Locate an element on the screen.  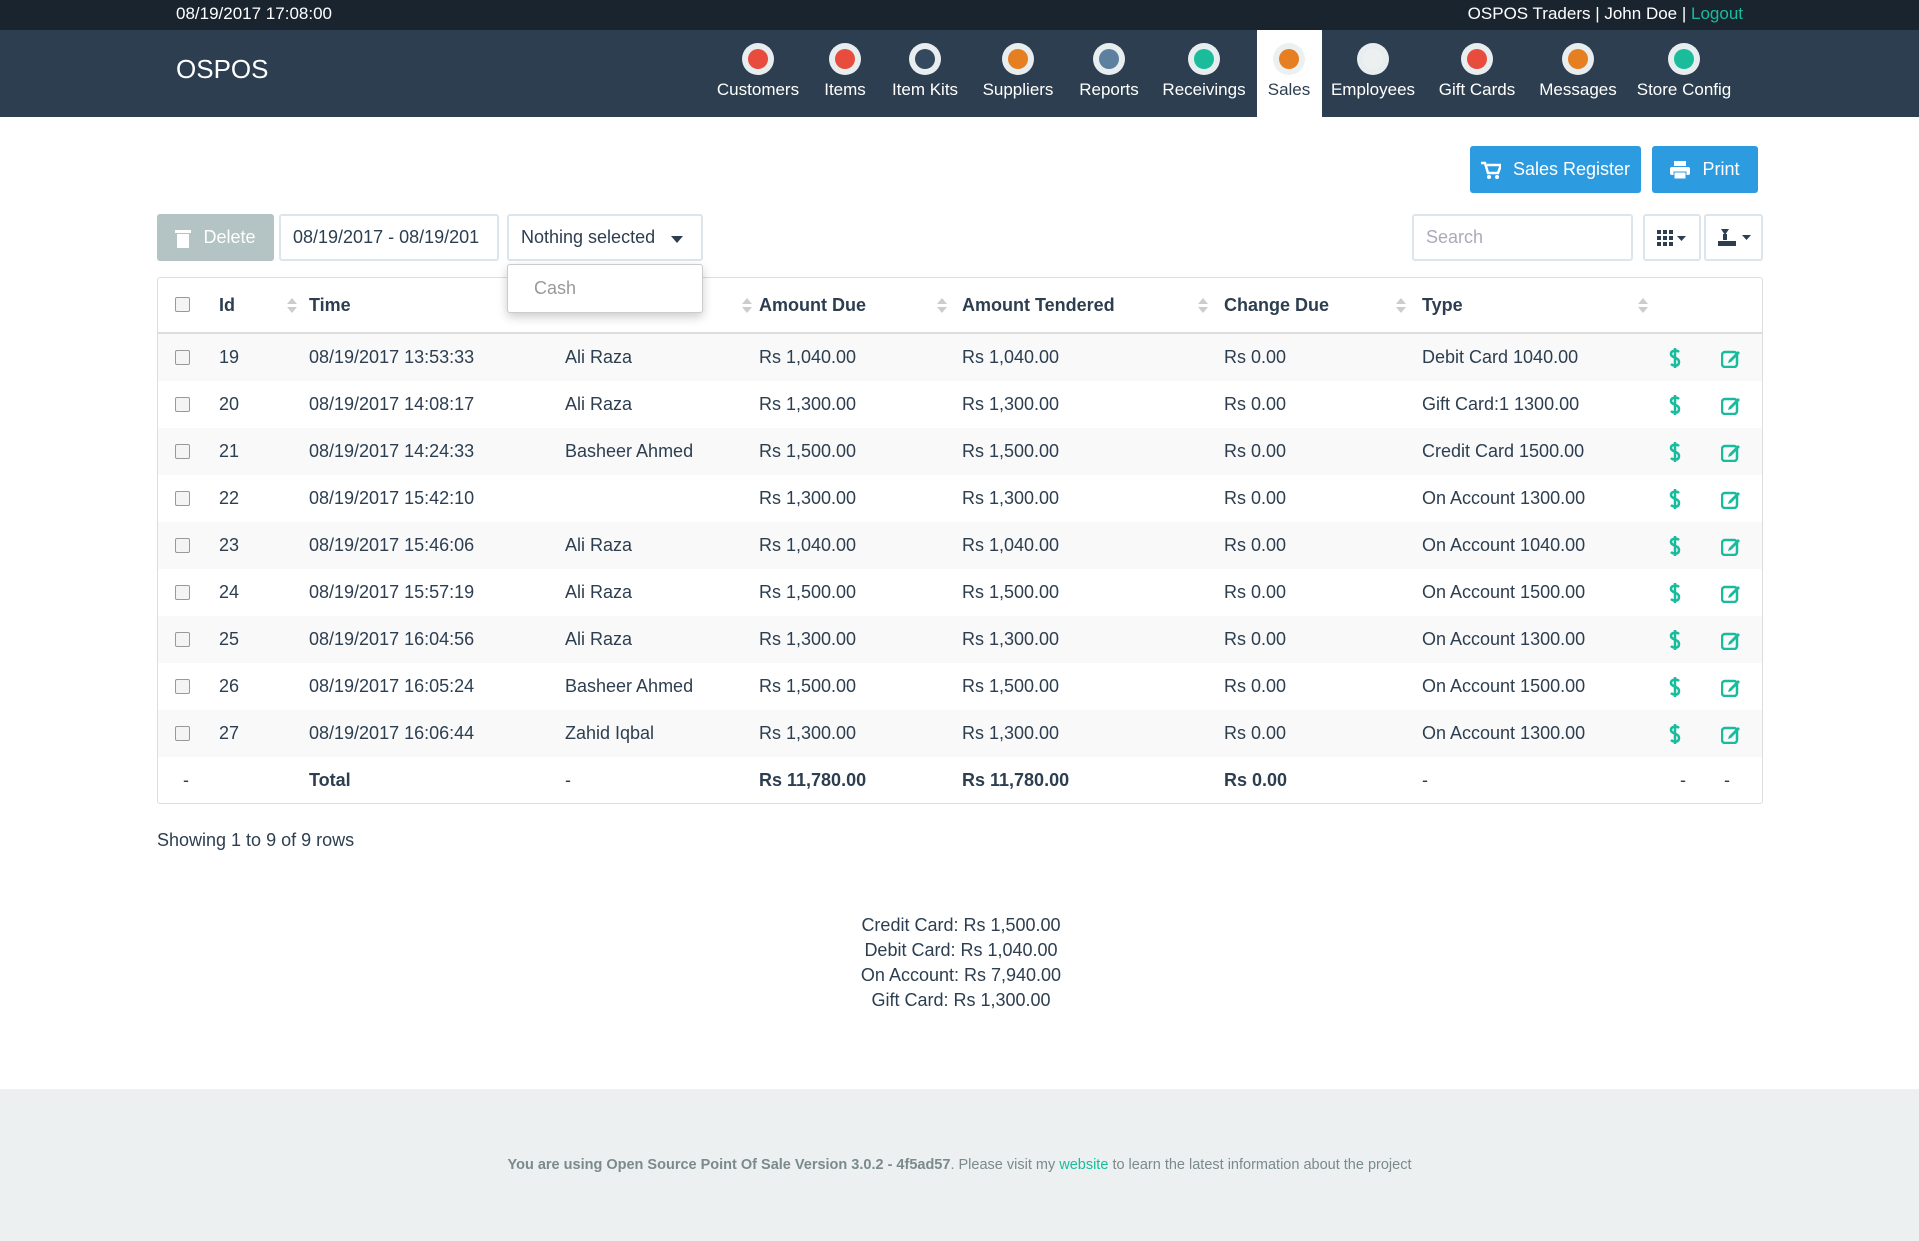
cell: 08/19/2017 14:24:33 is located at coordinates (392, 451).